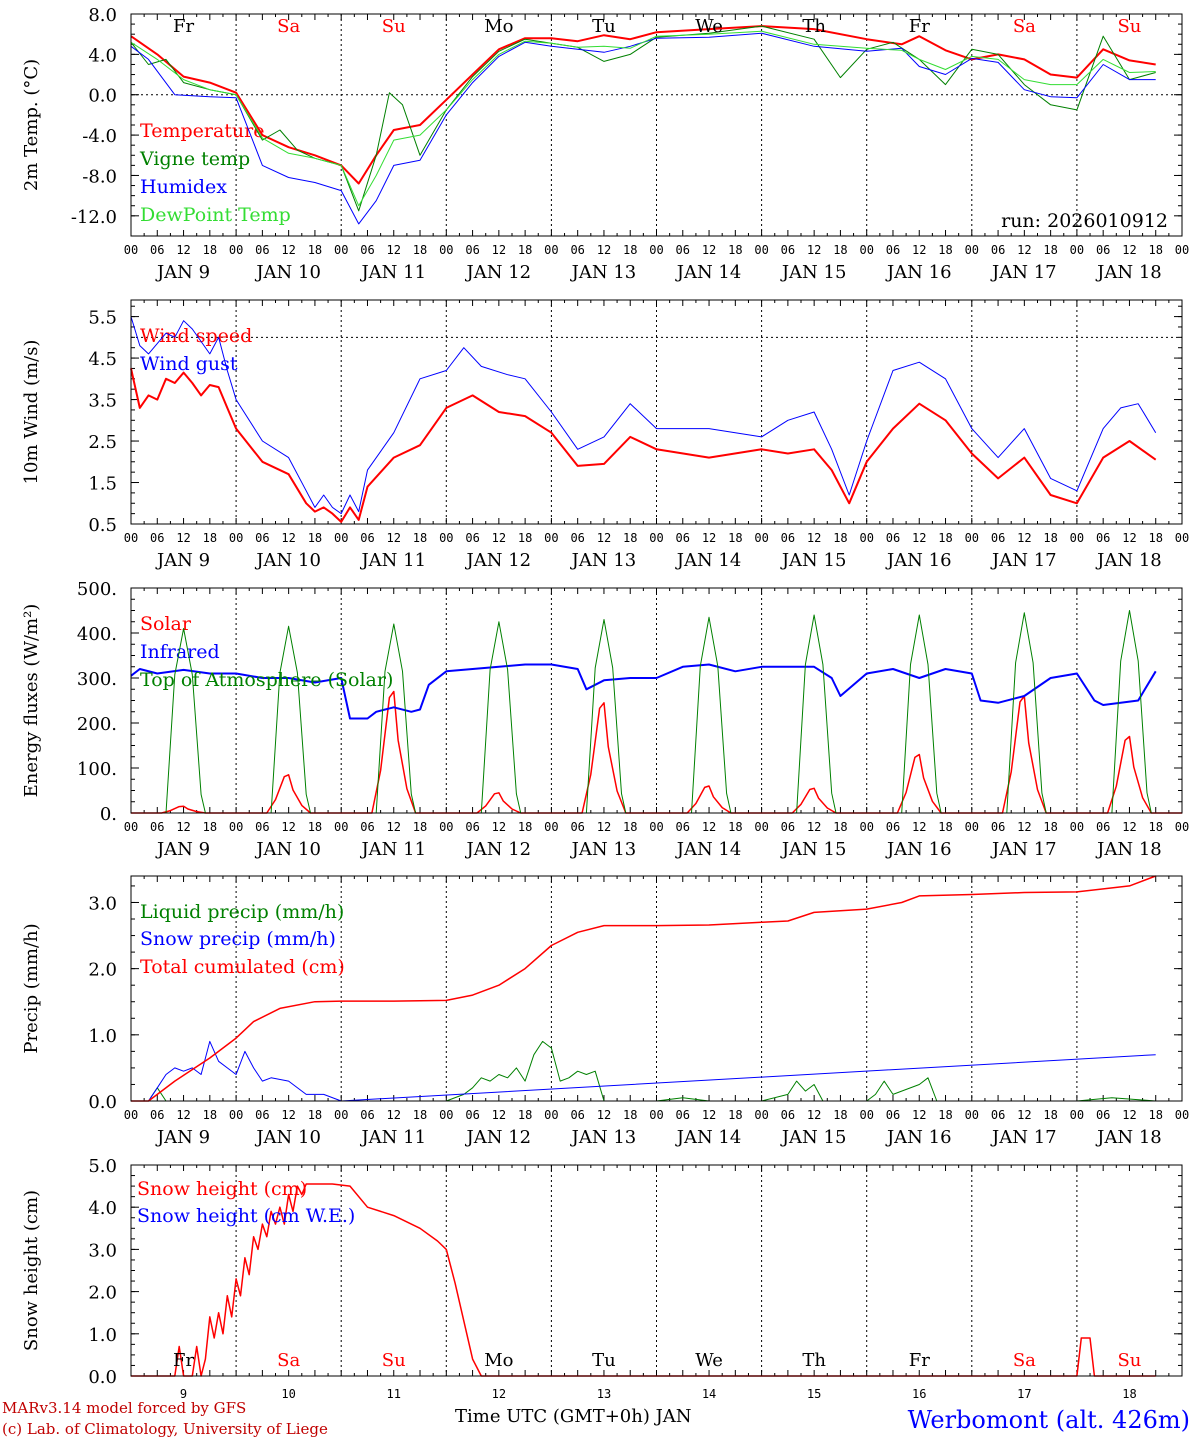  Describe the element at coordinates (102, 484) in the screenshot. I see `y-tick-label: 1.5` at that location.